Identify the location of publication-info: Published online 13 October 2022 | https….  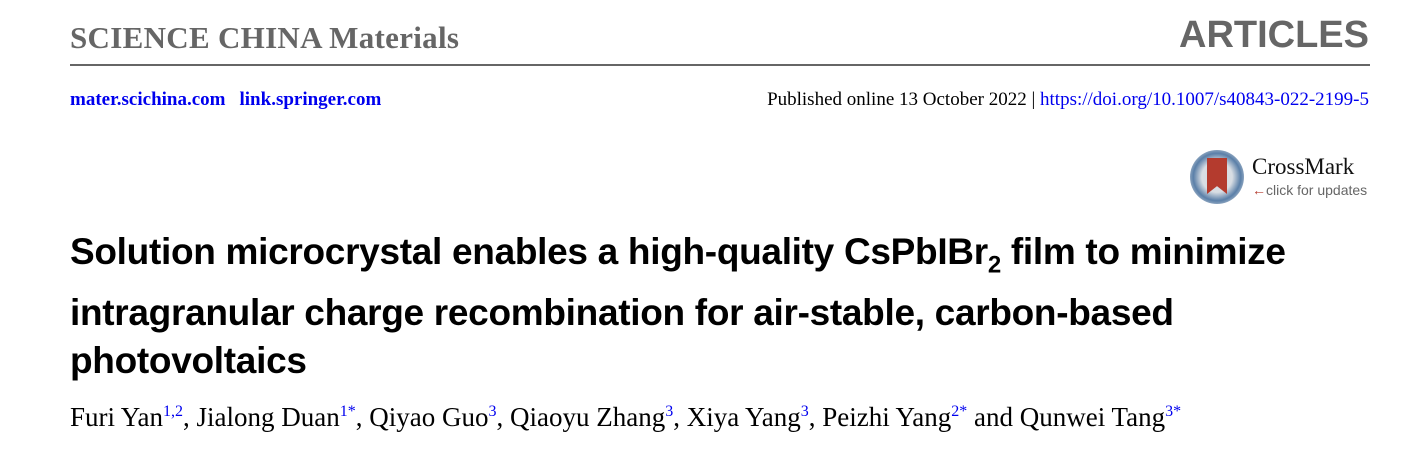
(1068, 100).